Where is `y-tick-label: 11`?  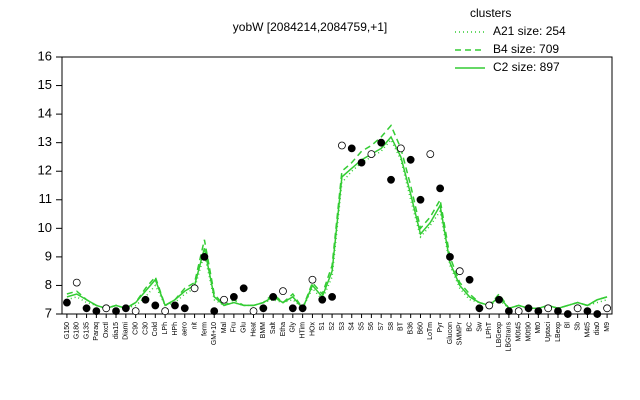
y-tick-label: 11 is located at coordinates (46, 198).